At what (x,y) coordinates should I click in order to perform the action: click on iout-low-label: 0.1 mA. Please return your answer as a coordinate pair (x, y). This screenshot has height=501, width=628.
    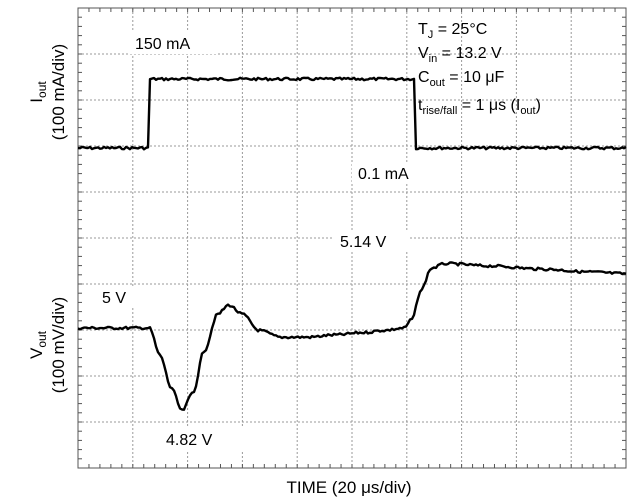
    Looking at the image, I should click on (383, 174).